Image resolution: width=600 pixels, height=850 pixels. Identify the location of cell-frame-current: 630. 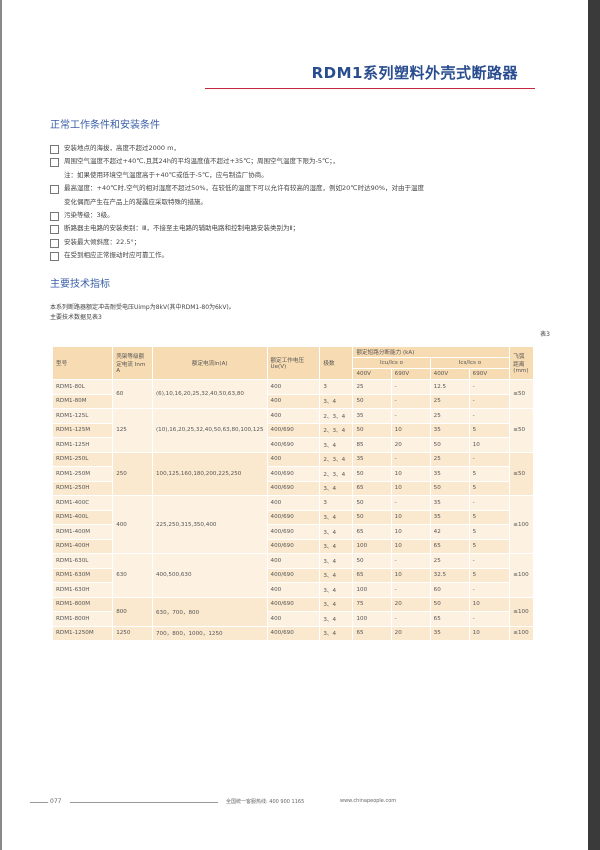
(132, 575).